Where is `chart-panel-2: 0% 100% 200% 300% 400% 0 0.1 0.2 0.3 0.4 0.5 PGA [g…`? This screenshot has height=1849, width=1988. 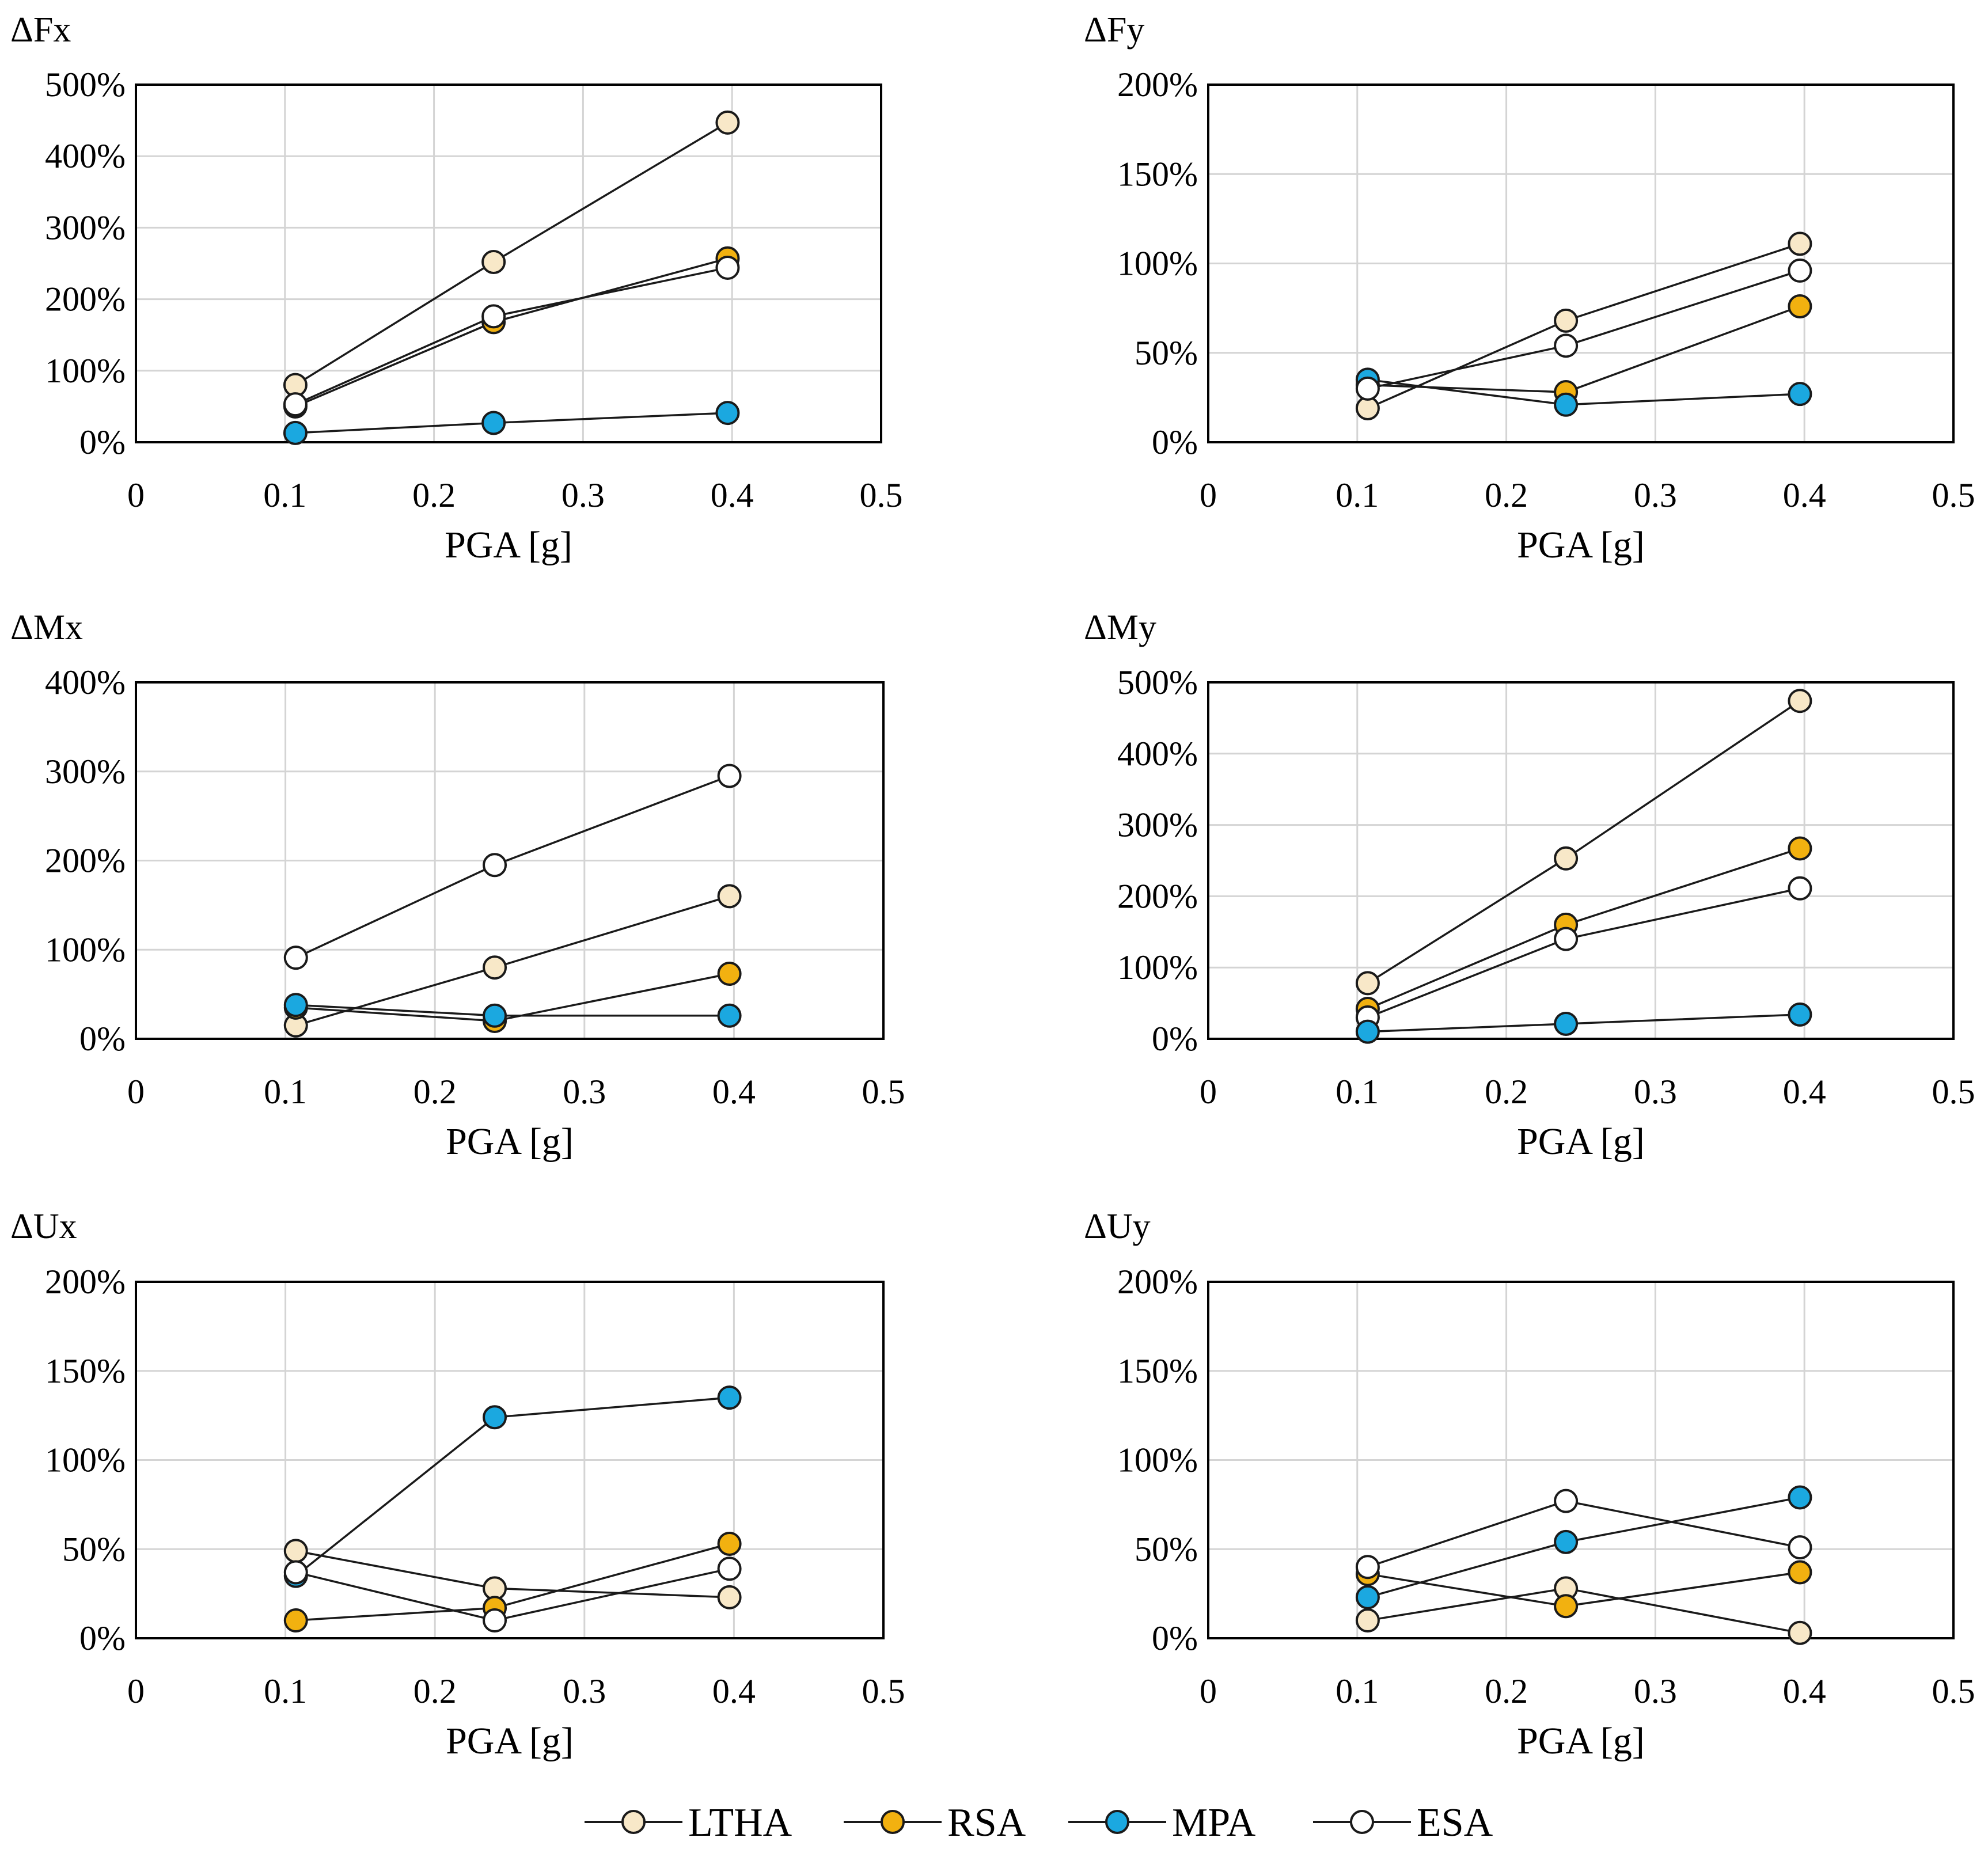
chart-panel-2: 0% 100% 200% 300% 400% 0 0.1 0.2 0.3 0.4 0.5 PGA [g… is located at coordinates (457, 885).